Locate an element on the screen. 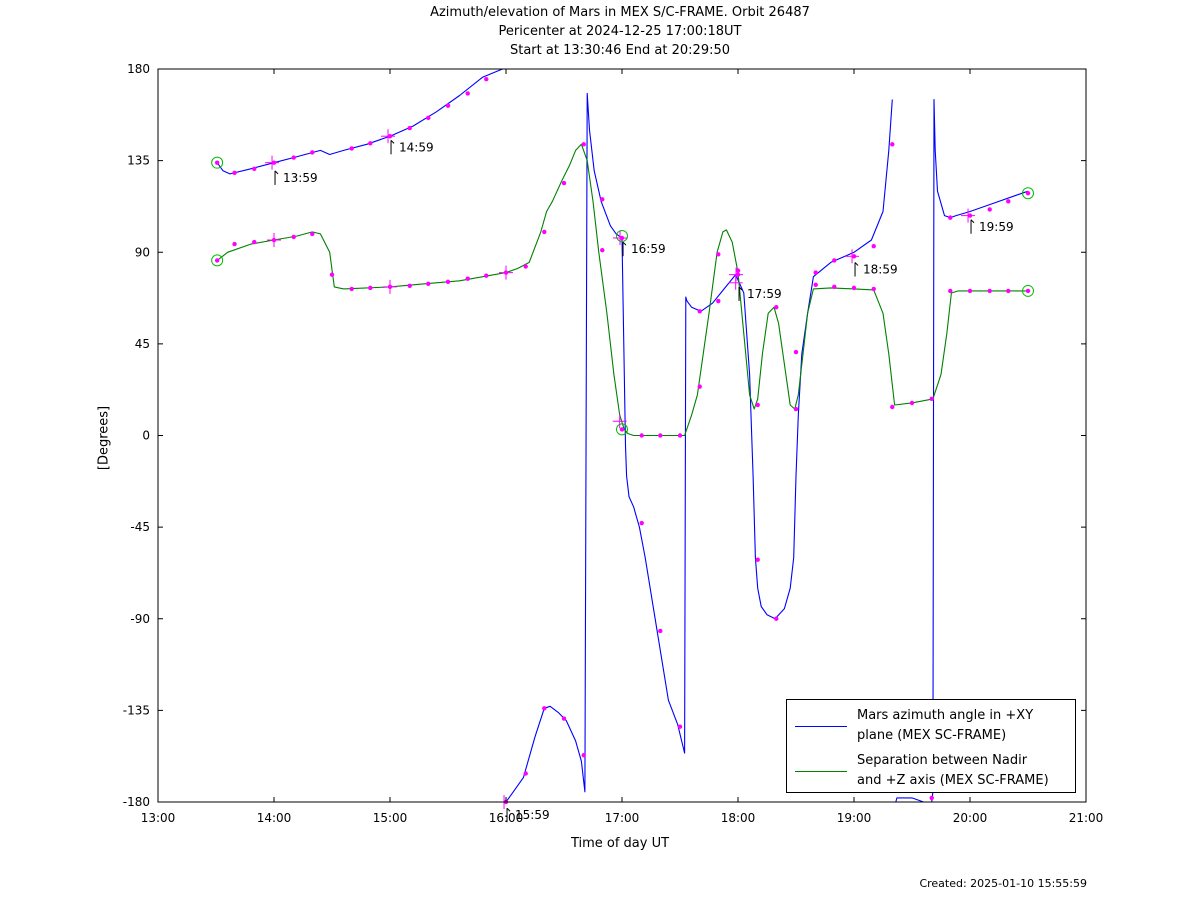 Image resolution: width=1200 pixels, height=901 pixels. x-tick-label: 18:00 is located at coordinates (738, 818).